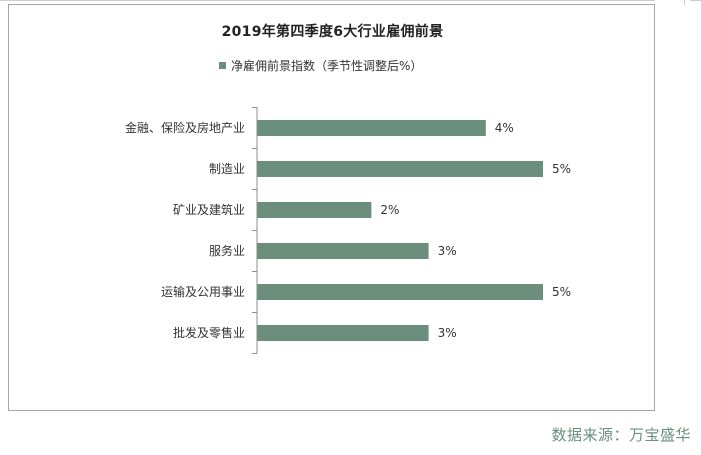 This screenshot has width=701, height=455. What do you see at coordinates (185, 127) in the screenshot?
I see `category-label: 金融、保险及房地产业` at bounding box center [185, 127].